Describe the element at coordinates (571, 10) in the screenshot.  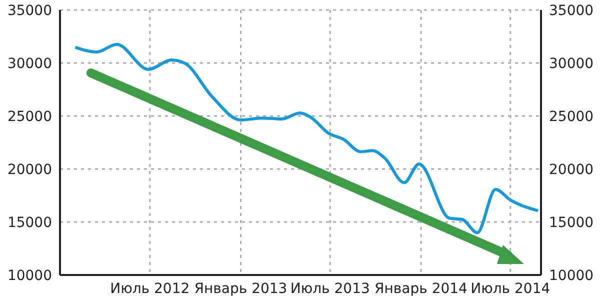
I see `y2-tick-label: 35000` at that location.